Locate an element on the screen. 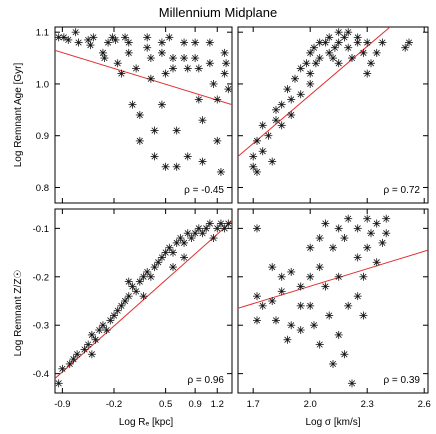 This screenshot has height=434, width=436. x-tick-label: 2.6 is located at coordinates (424, 404).